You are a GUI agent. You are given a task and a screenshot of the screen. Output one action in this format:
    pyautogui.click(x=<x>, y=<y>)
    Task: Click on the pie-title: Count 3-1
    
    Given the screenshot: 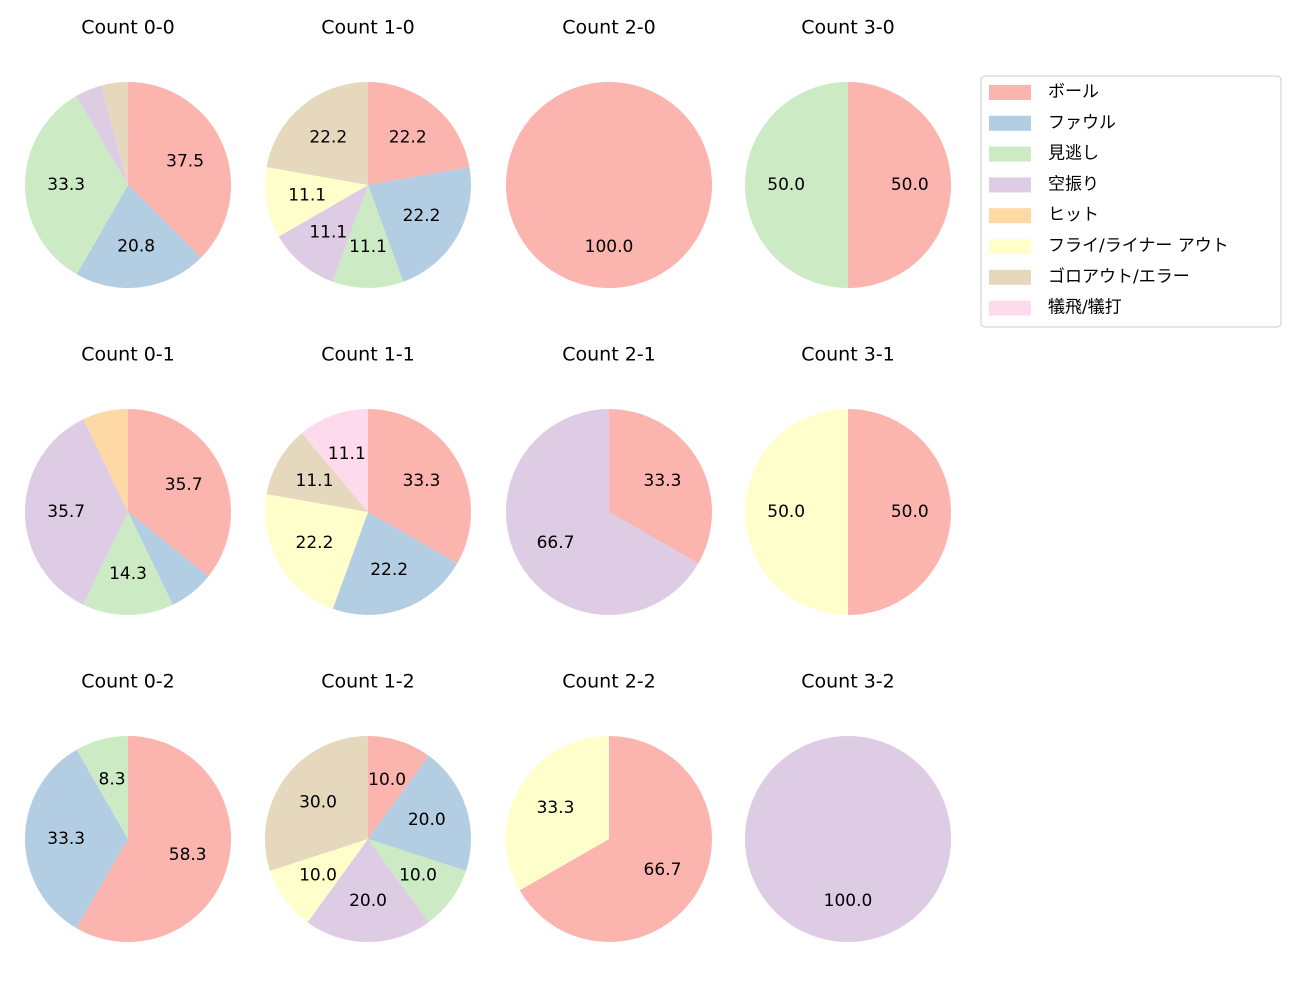 What is the action you would take?
    pyautogui.click(x=848, y=355)
    